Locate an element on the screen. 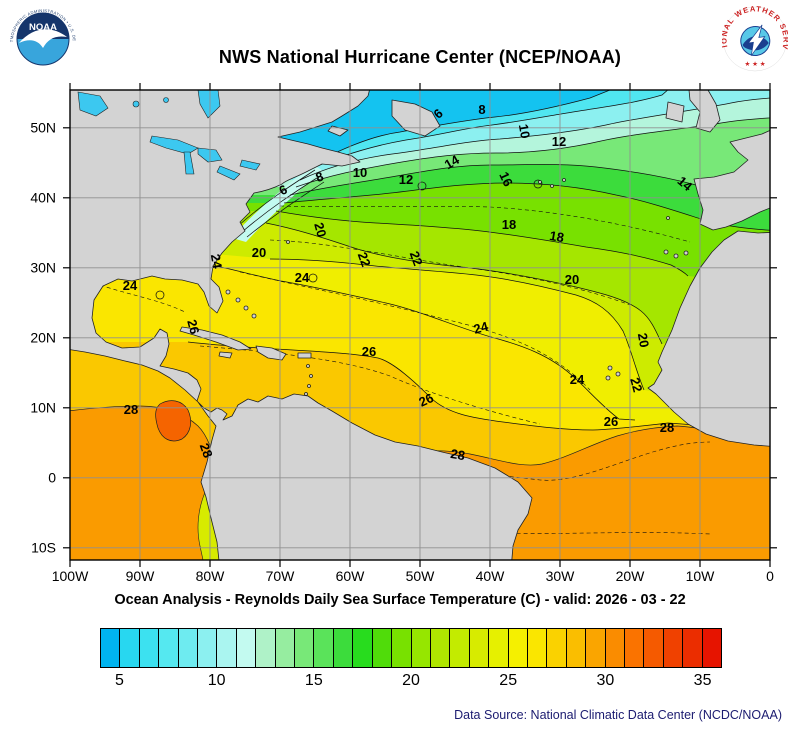 Image resolution: width=800 pixels, height=737 pixels. colorbar-tick: 20 is located at coordinates (411, 680).